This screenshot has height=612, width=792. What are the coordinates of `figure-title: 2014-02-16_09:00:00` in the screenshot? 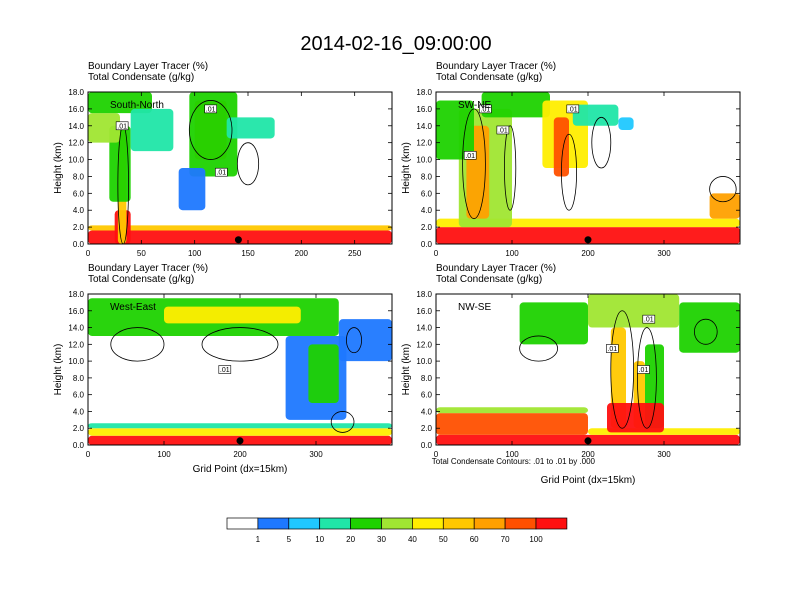 It's located at (395, 44).